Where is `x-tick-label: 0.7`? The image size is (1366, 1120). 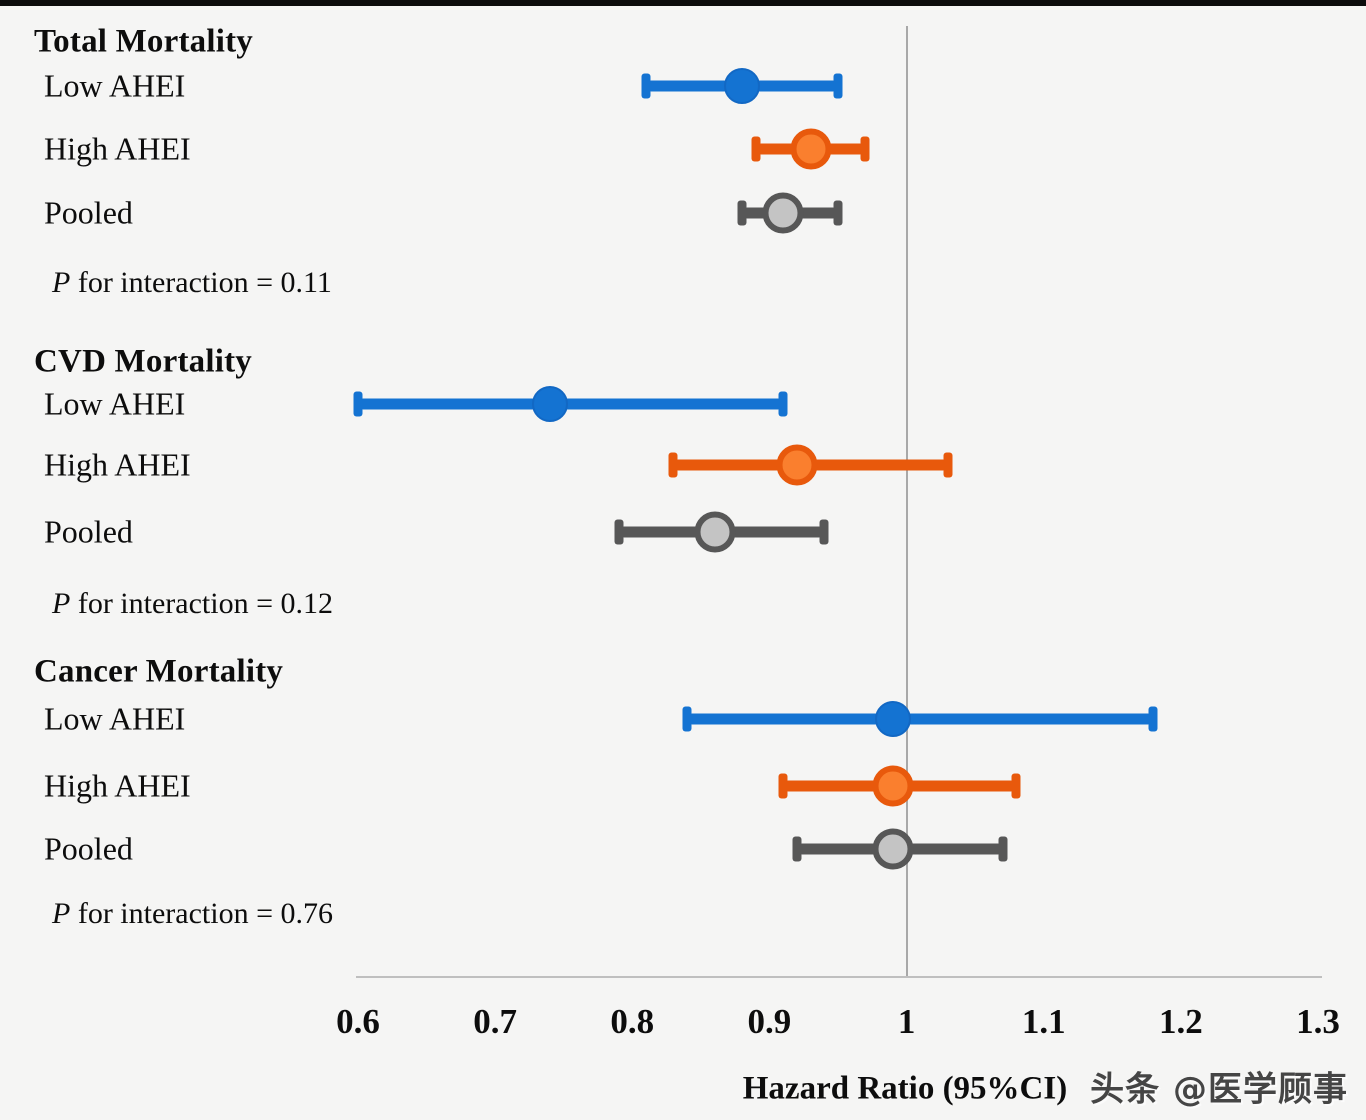
x-tick-label: 0.7 is located at coordinates (495, 1021).